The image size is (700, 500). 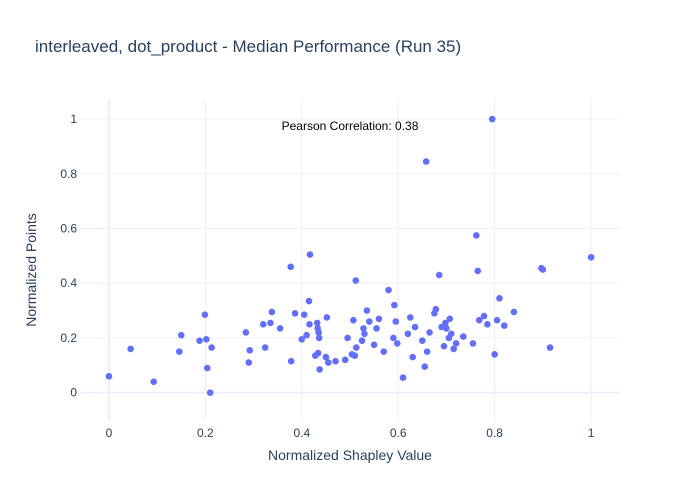 What do you see at coordinates (68, 174) in the screenshot?
I see `y-tick-label: 0.8` at bounding box center [68, 174].